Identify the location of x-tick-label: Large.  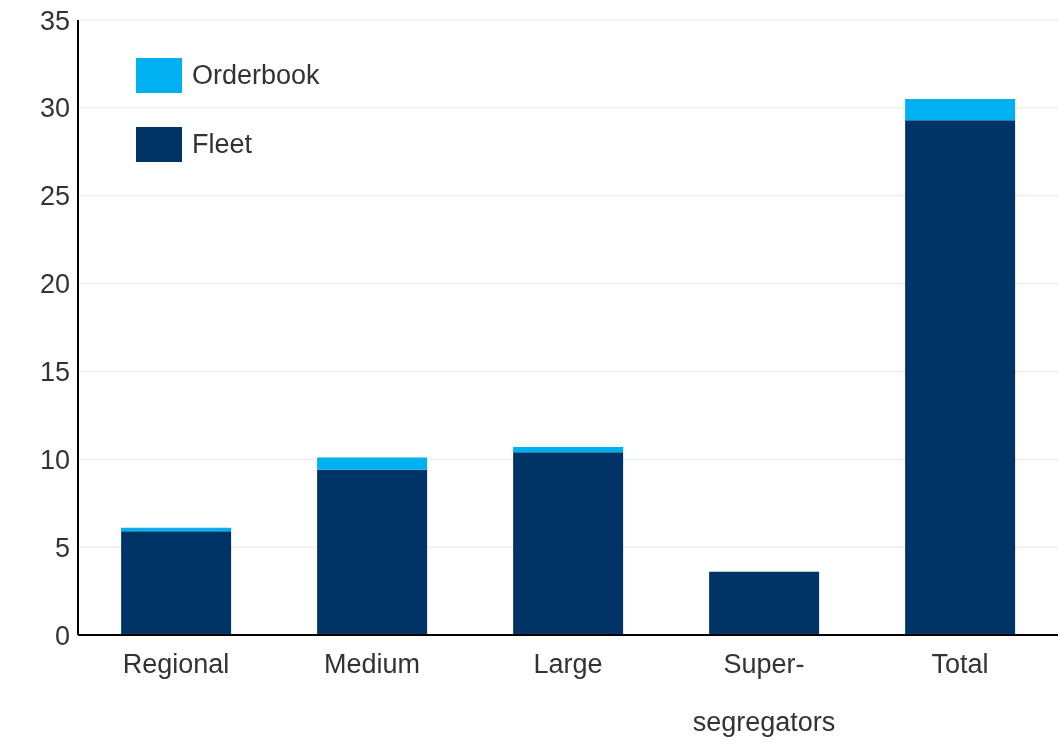
(568, 664).